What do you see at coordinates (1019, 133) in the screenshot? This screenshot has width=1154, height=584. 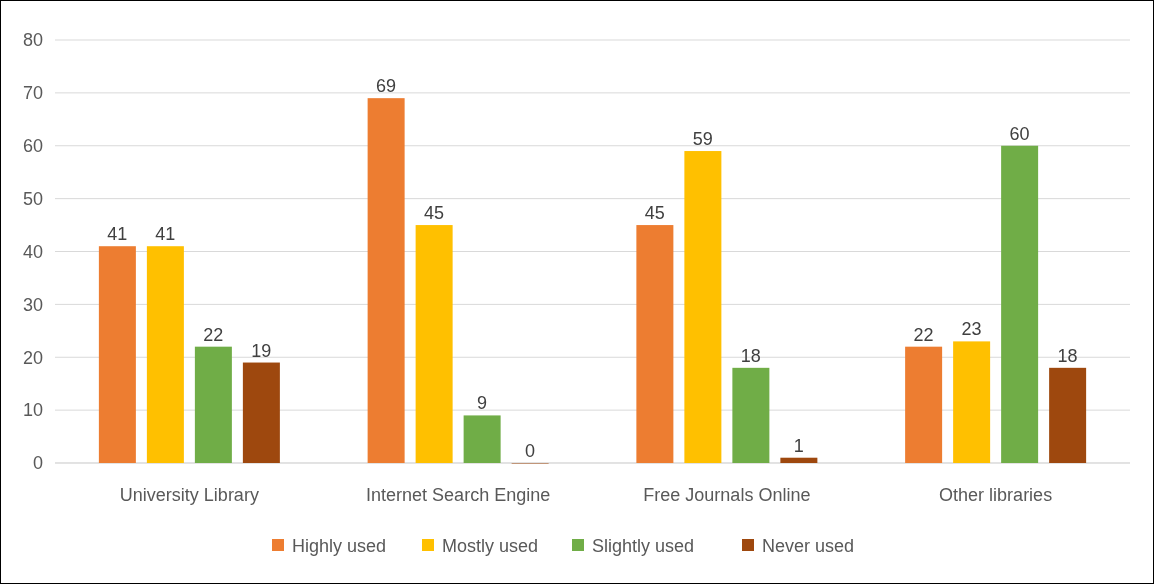 I see `data-label: 60` at bounding box center [1019, 133].